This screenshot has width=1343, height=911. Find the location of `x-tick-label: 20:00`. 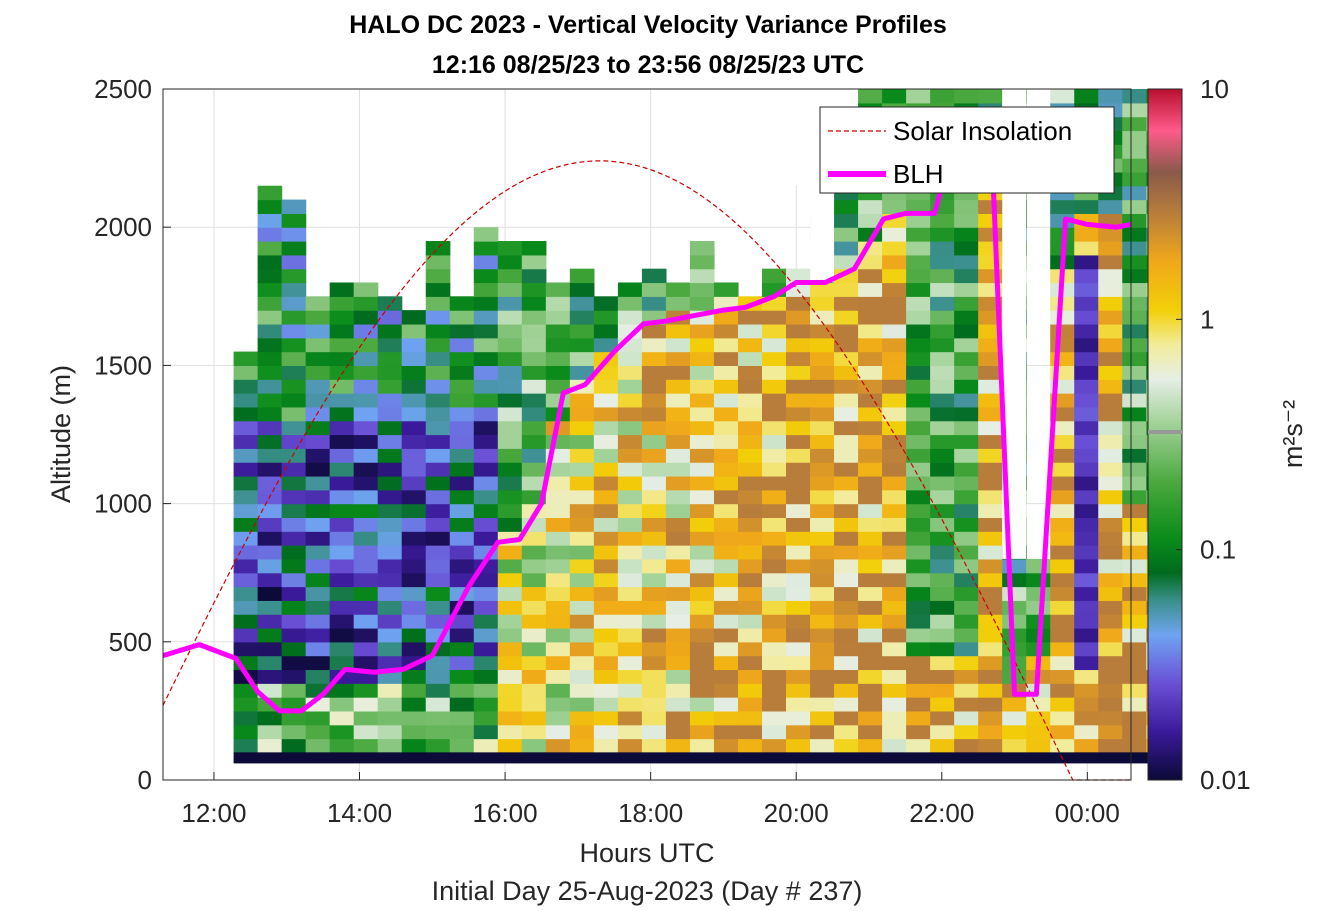

x-tick-label: 20:00 is located at coordinates (796, 813).